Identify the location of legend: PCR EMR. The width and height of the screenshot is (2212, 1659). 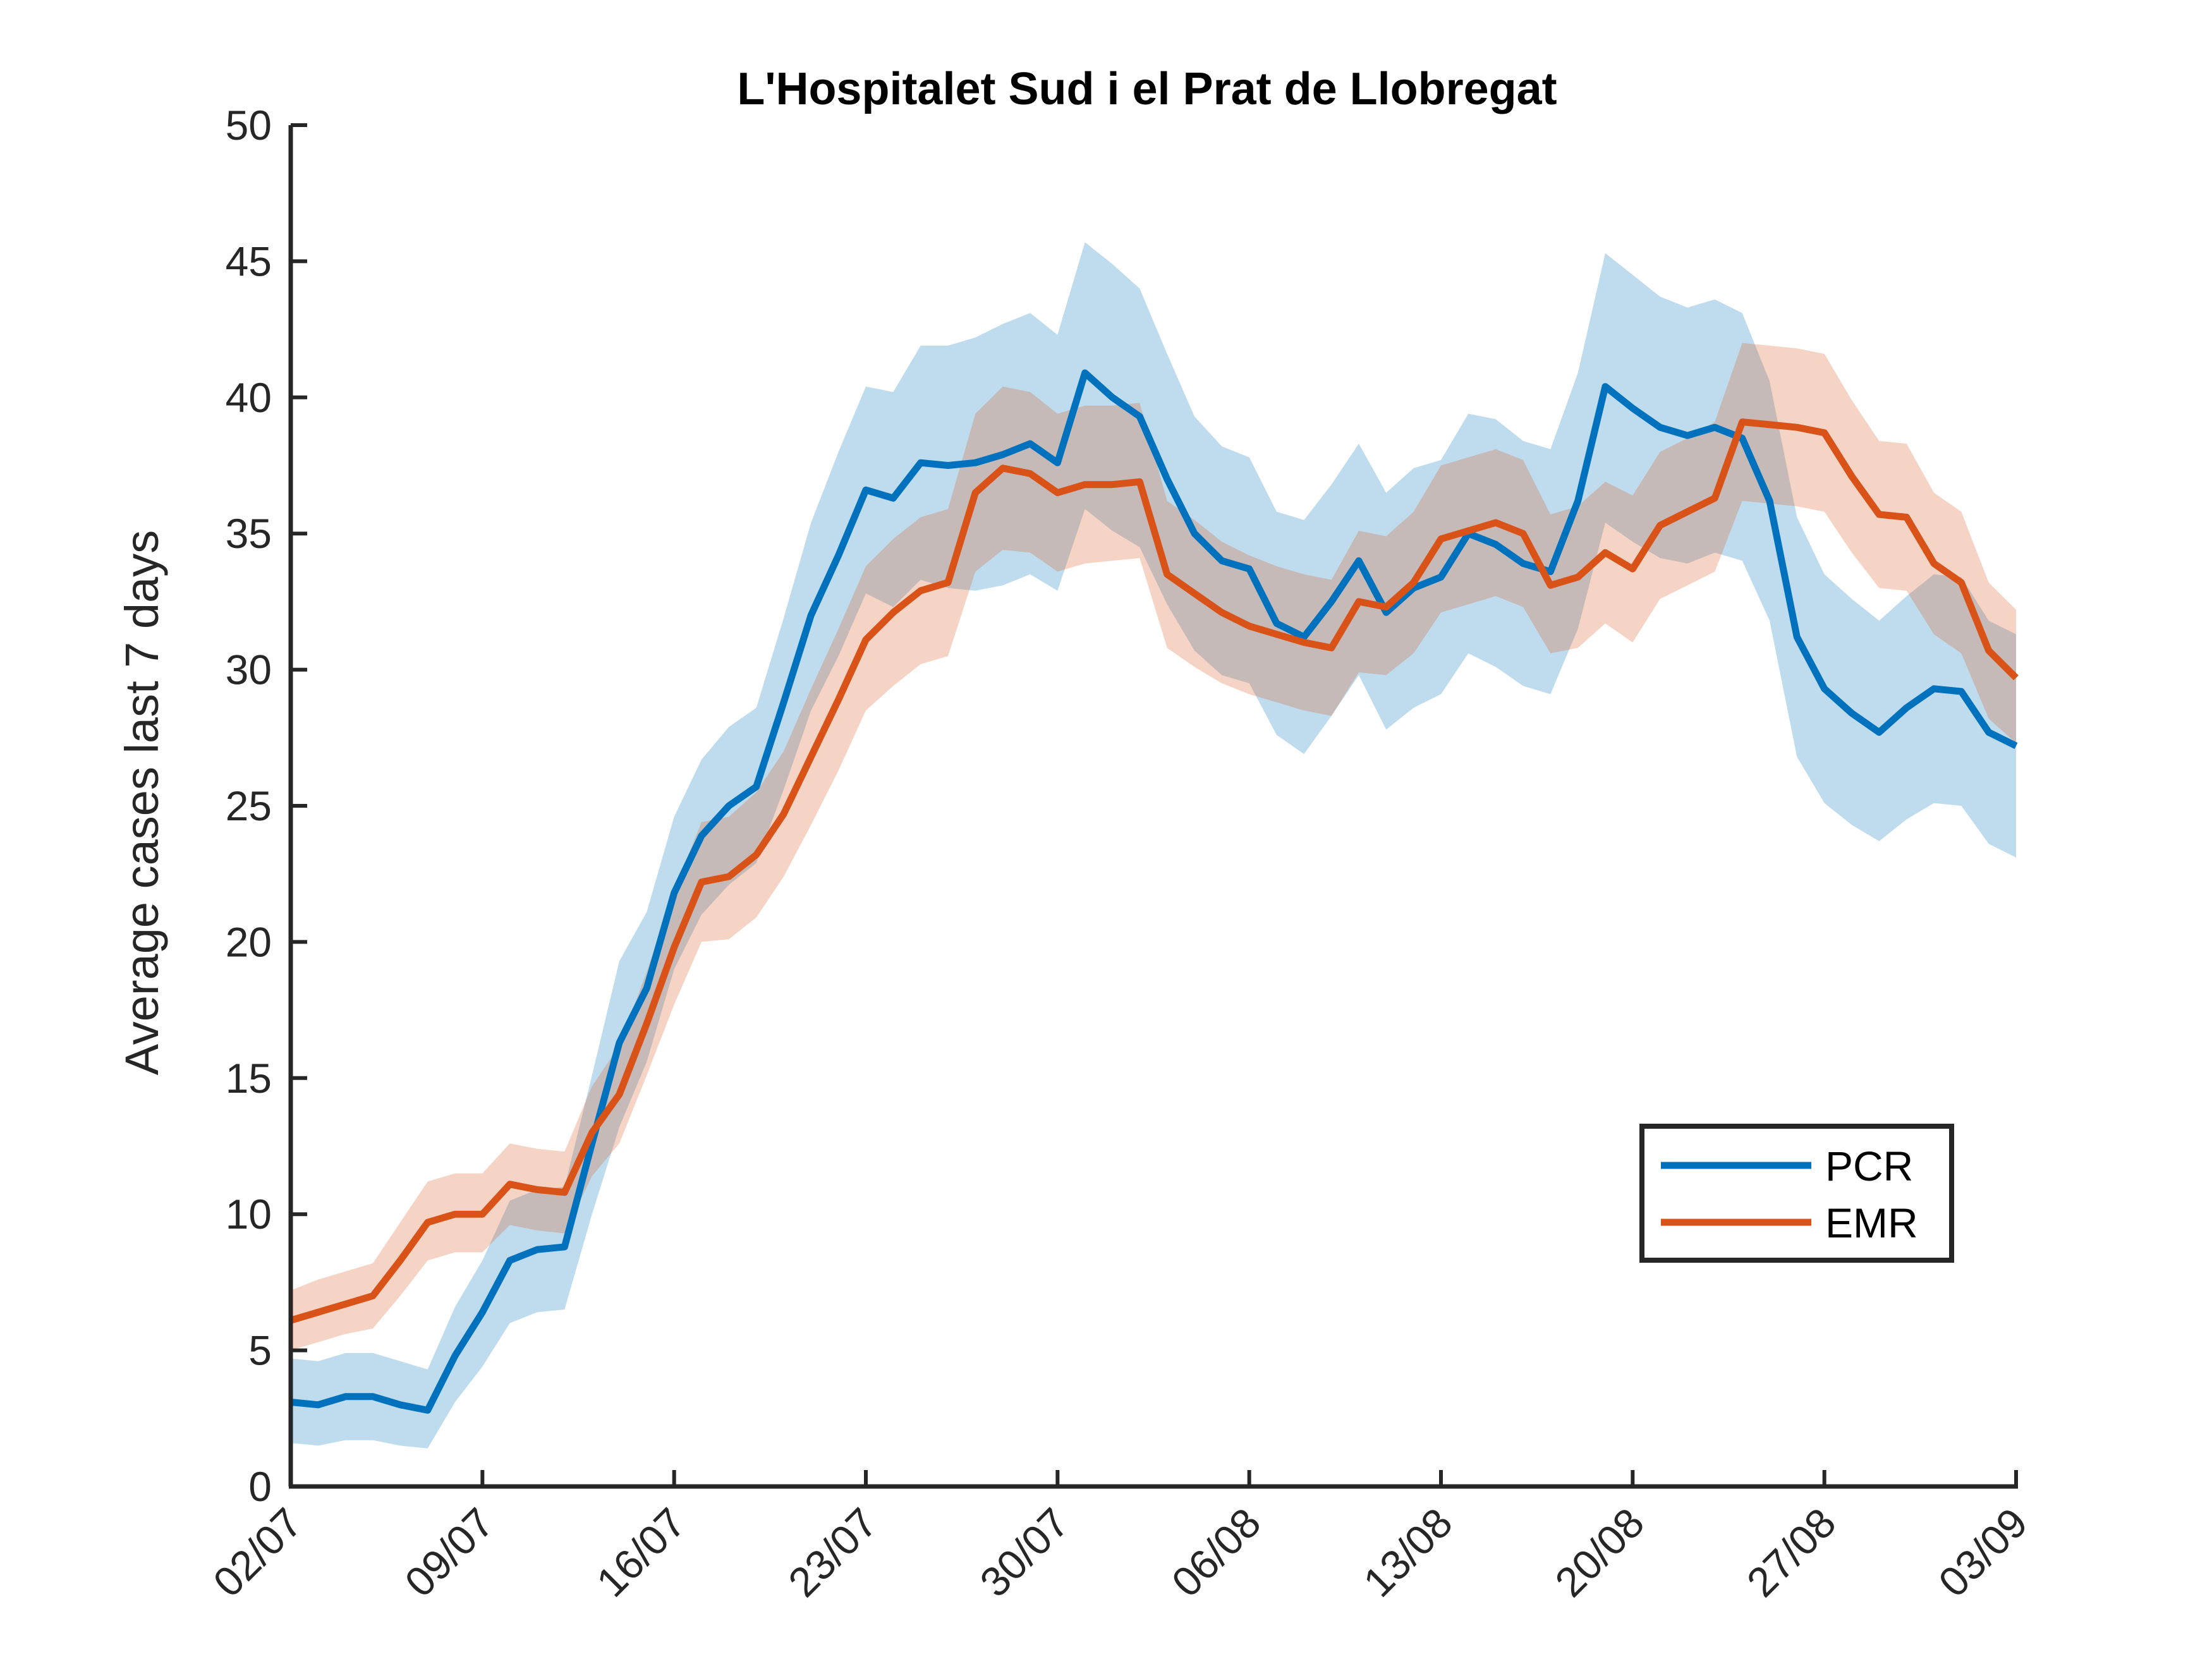
(1796, 1193).